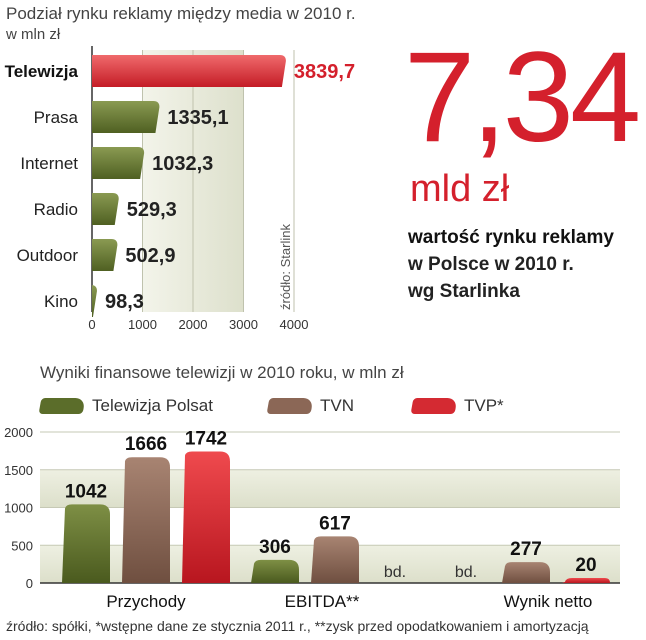  What do you see at coordinates (93, 301) in the screenshot?
I see `top-bar-kino` at bounding box center [93, 301].